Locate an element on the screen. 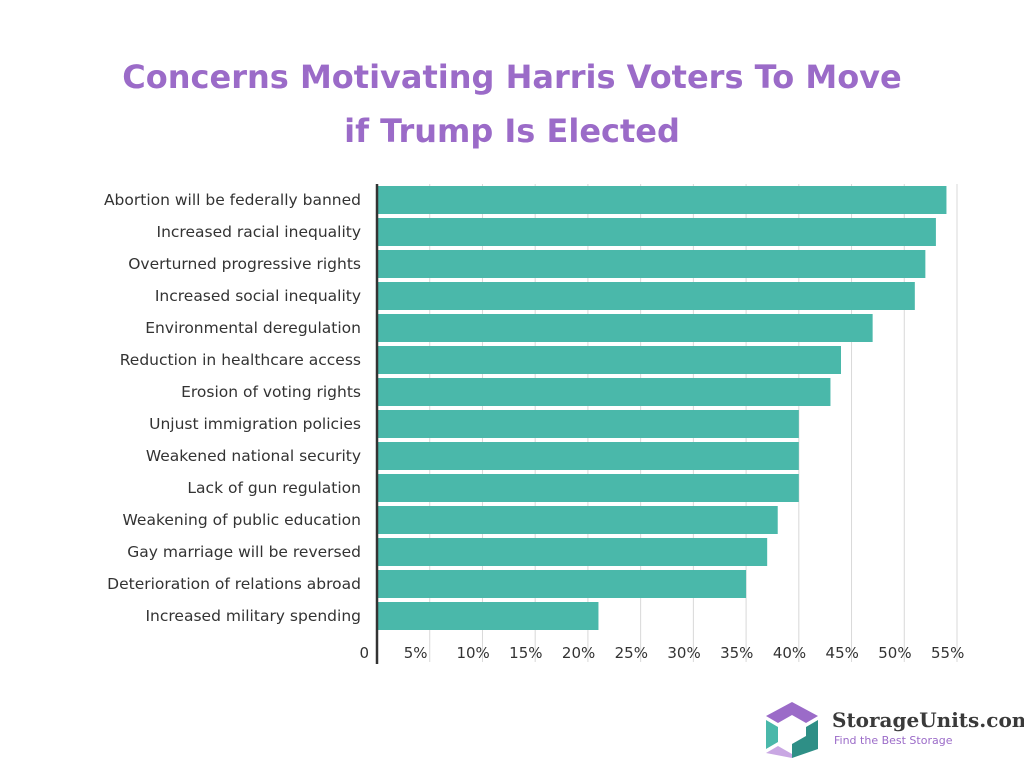 The image size is (1024, 777). category-label: Overturned progressive rights is located at coordinates (244, 264).